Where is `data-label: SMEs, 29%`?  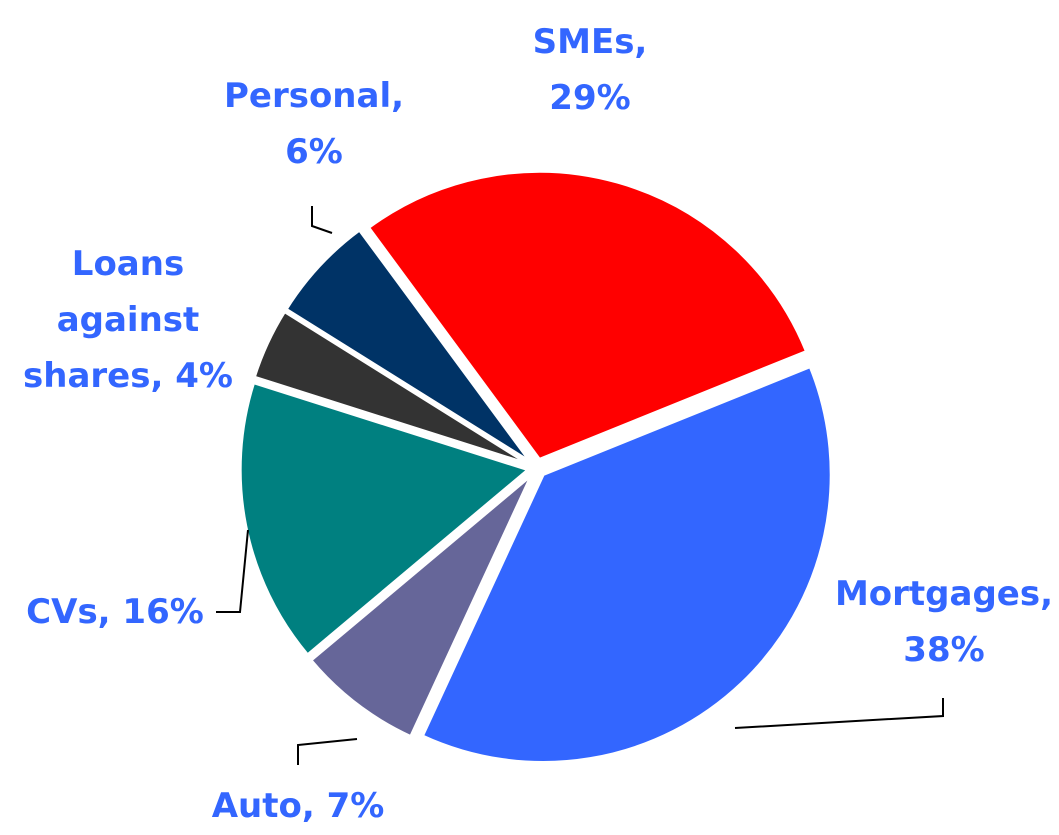
data-label: SMEs, 29% is located at coordinates (590, 70).